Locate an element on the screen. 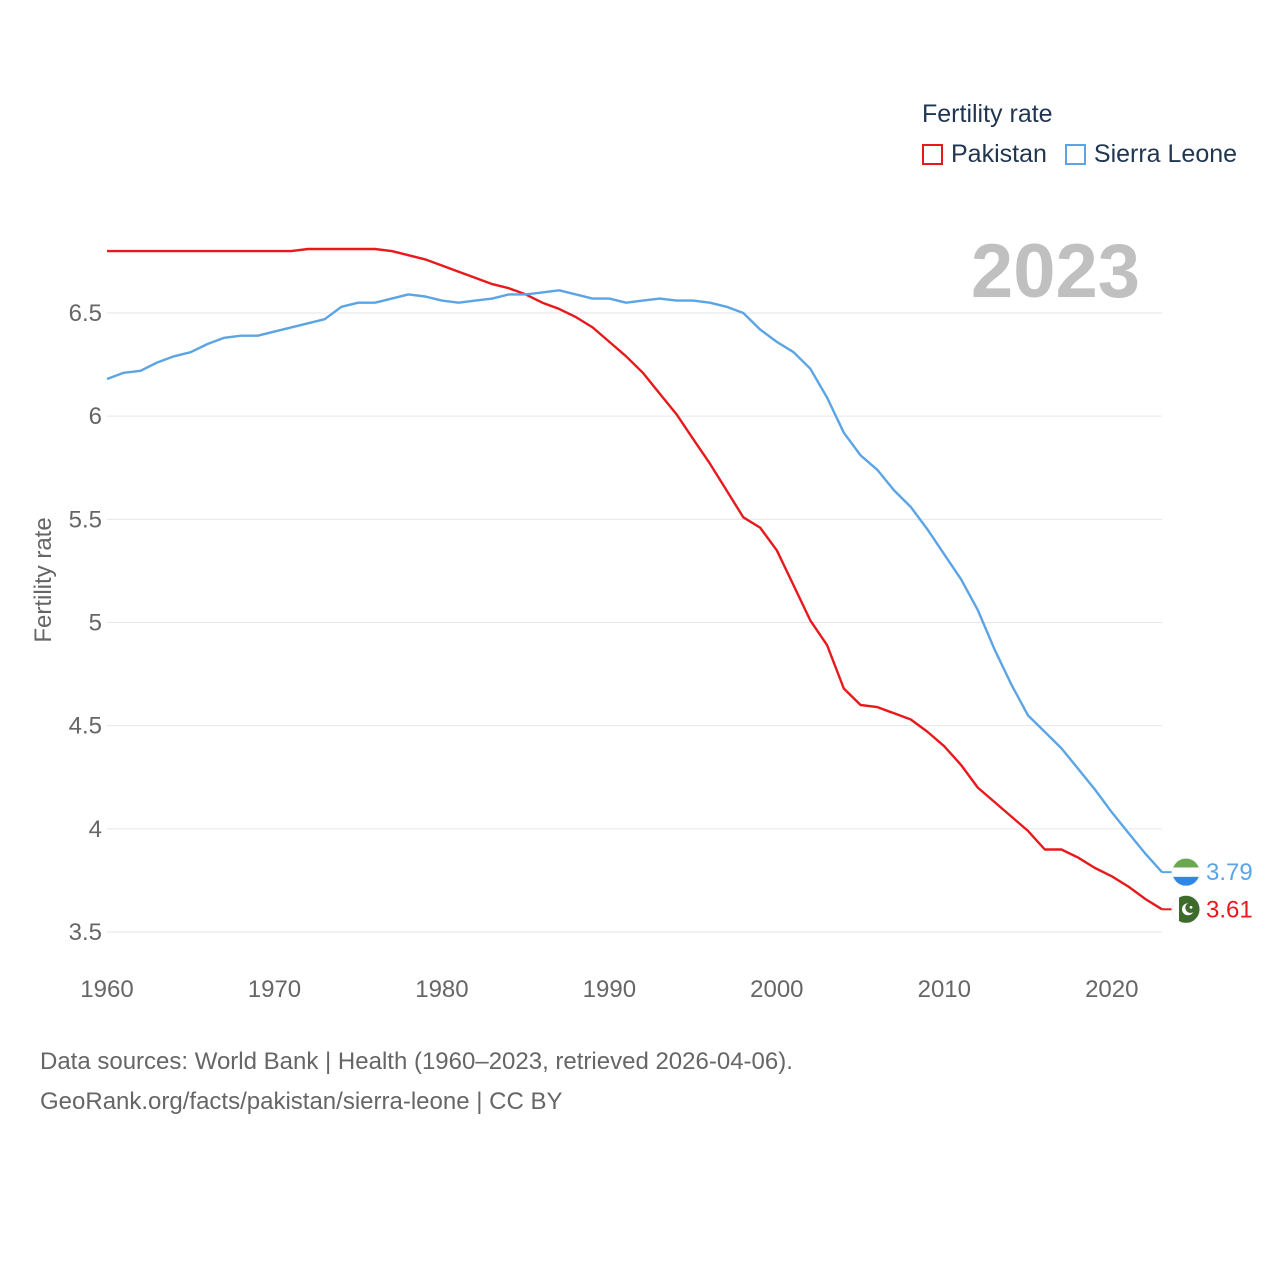 The width and height of the screenshot is (1280, 1280). legend-item-sierra-leone: Sierra Leone is located at coordinates (1151, 154).